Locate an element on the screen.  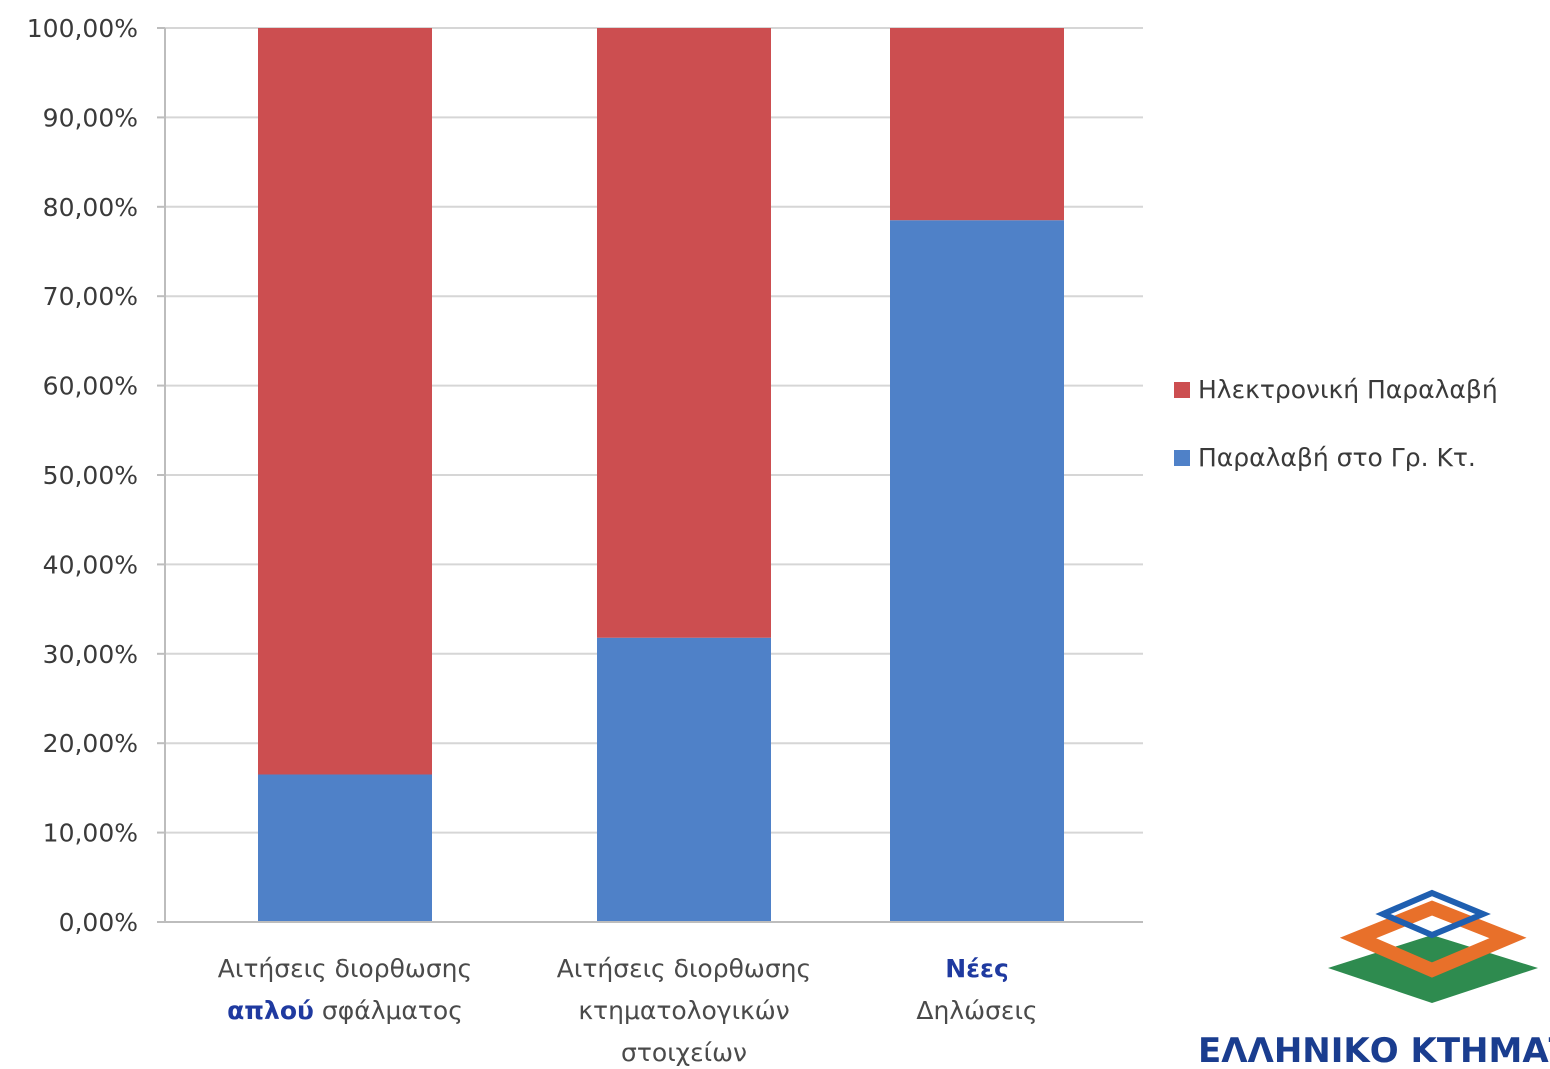
x-category-label: Νέες is located at coordinates (977, 968).